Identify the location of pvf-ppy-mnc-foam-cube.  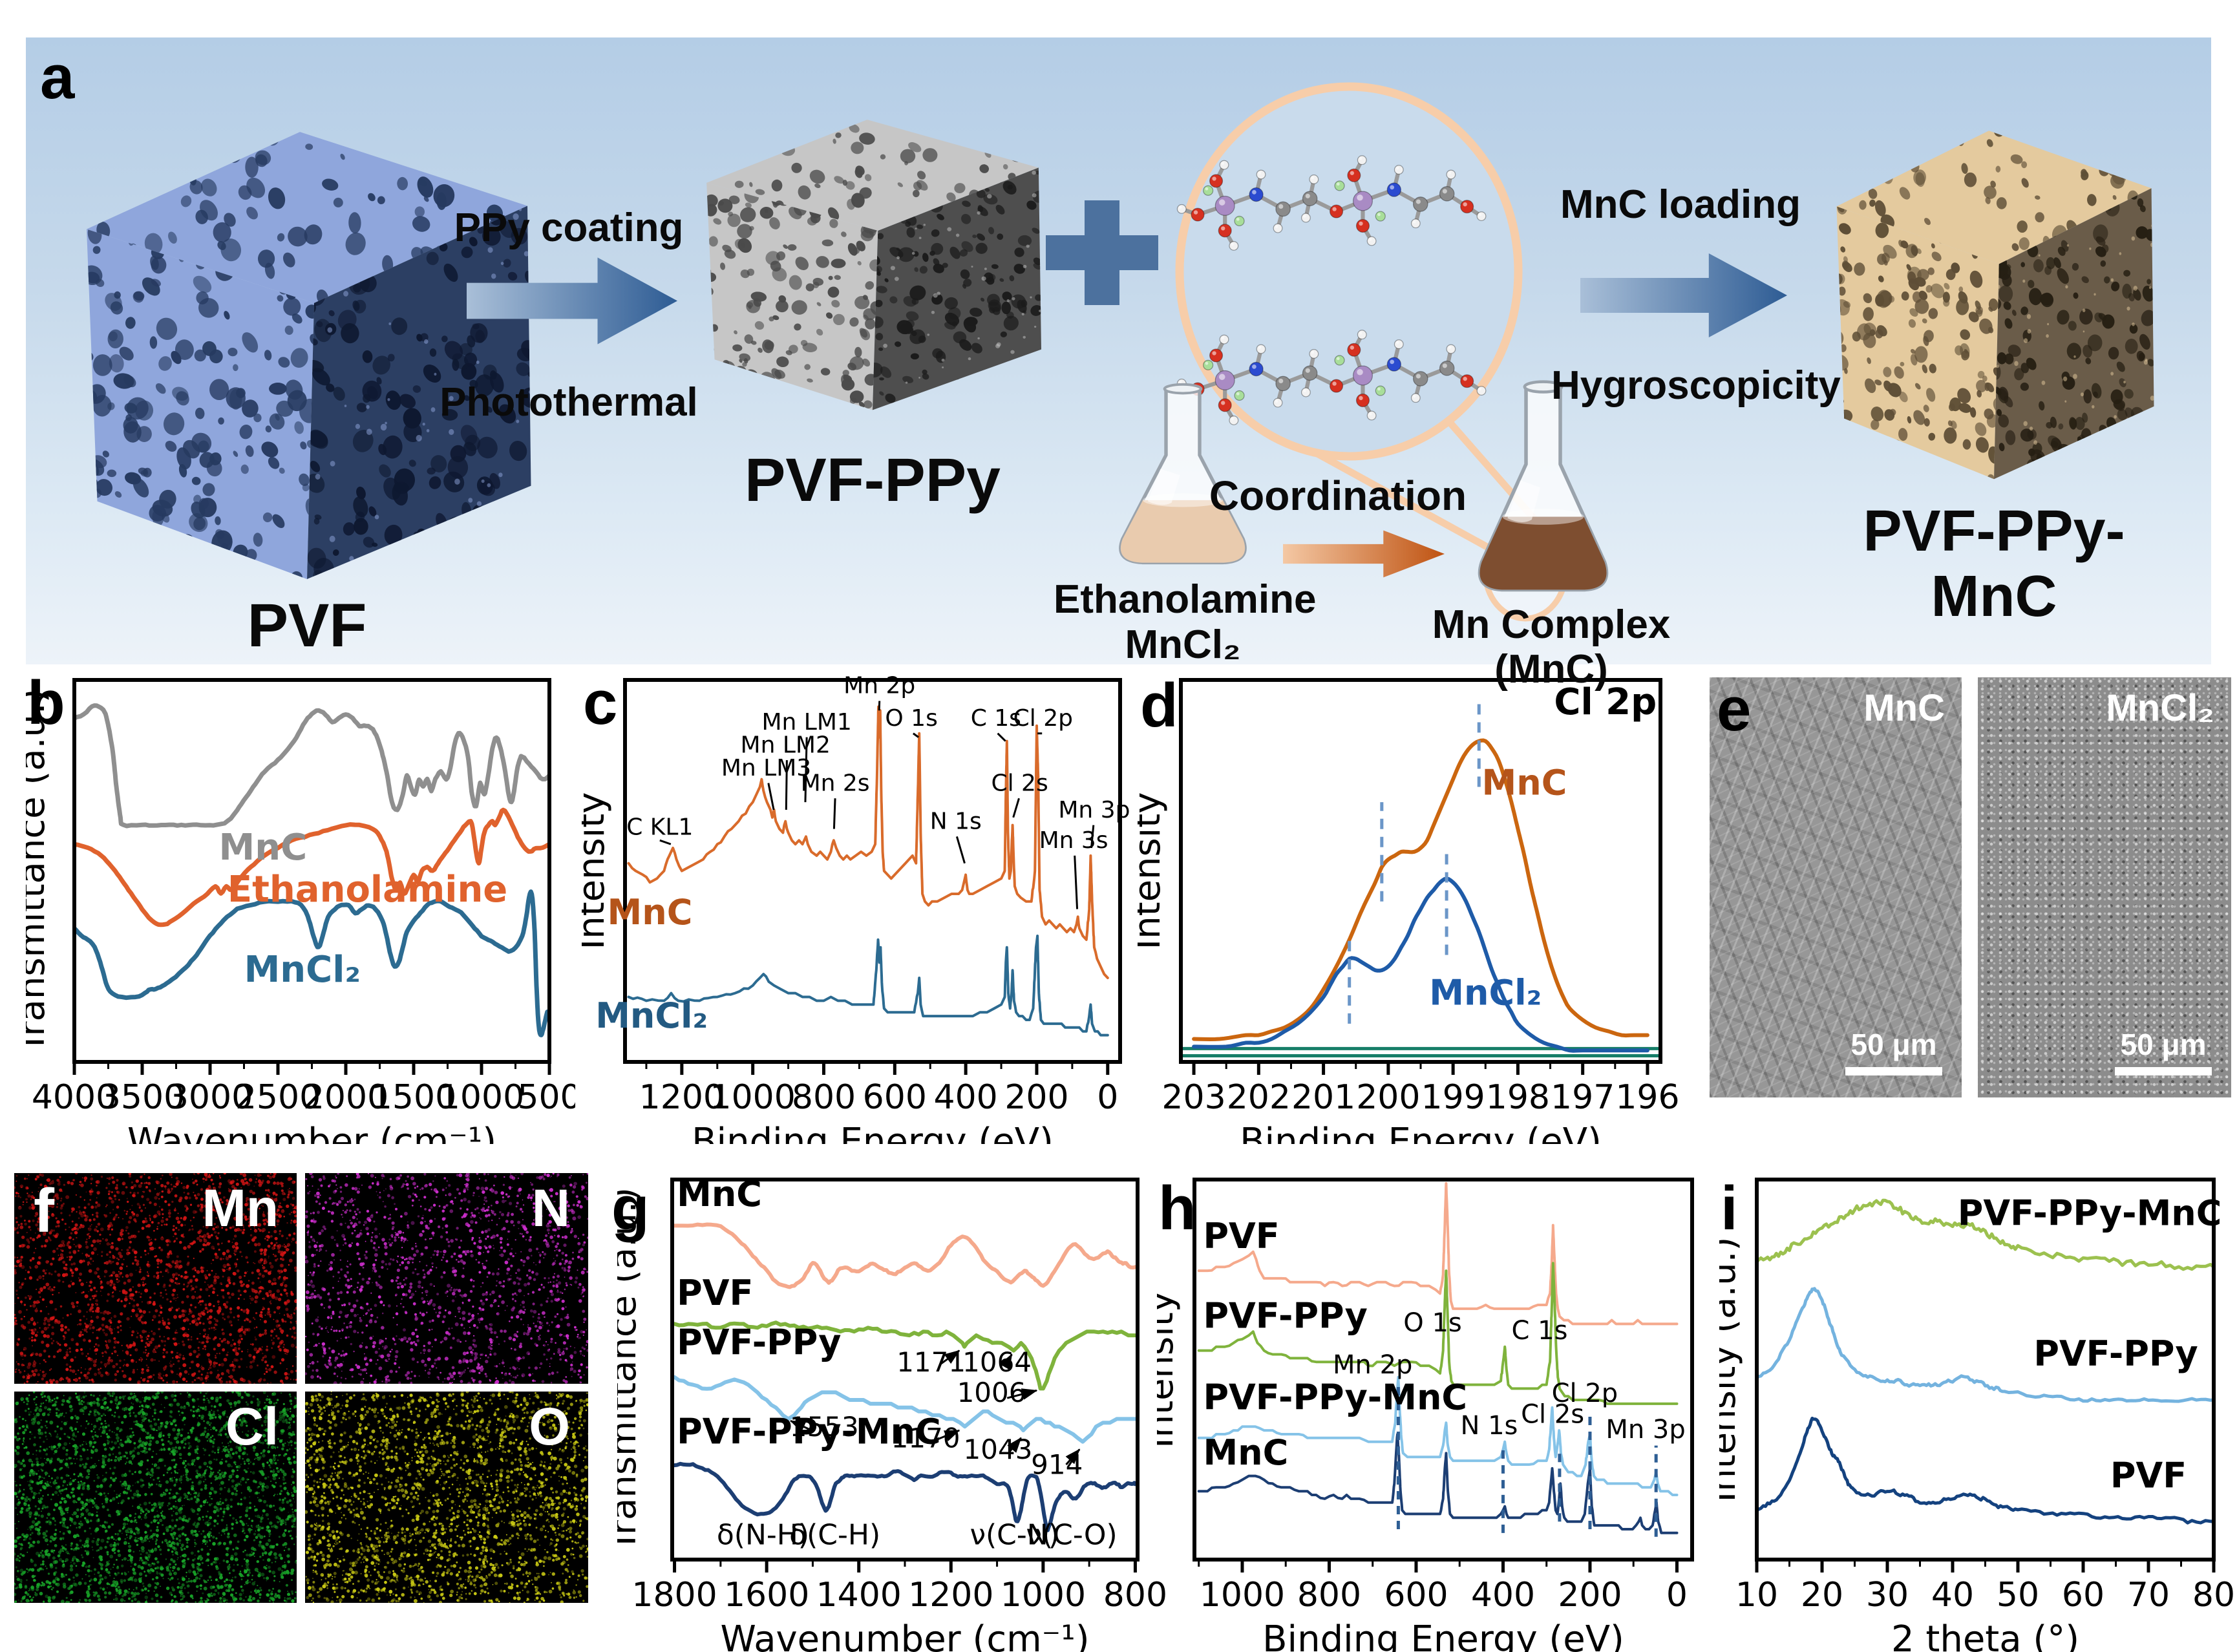
(1994, 297).